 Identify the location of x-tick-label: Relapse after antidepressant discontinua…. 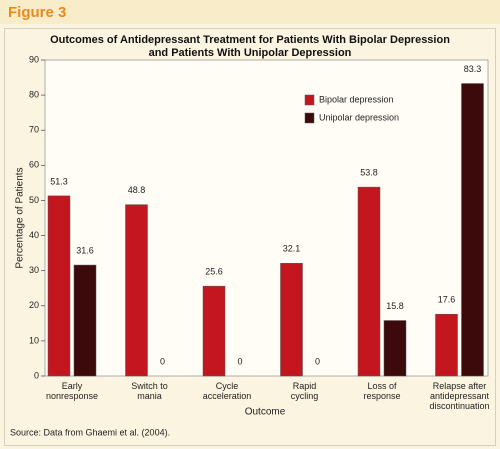
(459, 396).